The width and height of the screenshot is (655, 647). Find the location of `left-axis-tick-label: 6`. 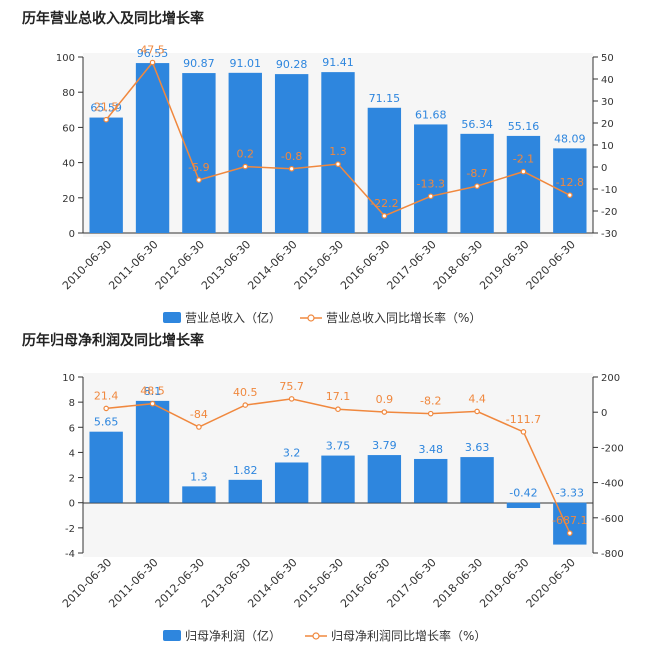

left-axis-tick-label: 6 is located at coordinates (72, 428).